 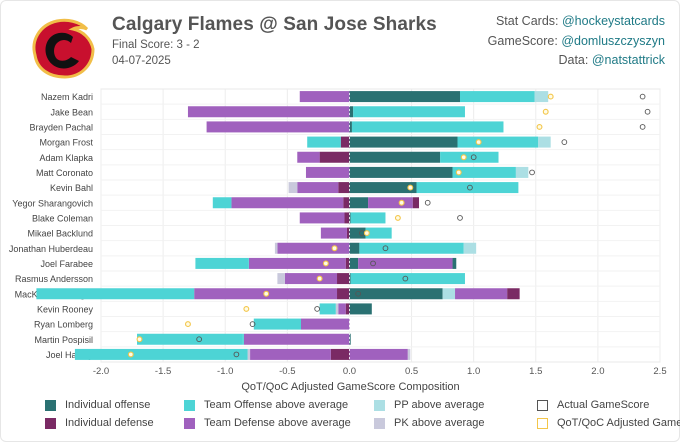 I want to click on player-label: Matt Coronato, so click(x=64, y=173).